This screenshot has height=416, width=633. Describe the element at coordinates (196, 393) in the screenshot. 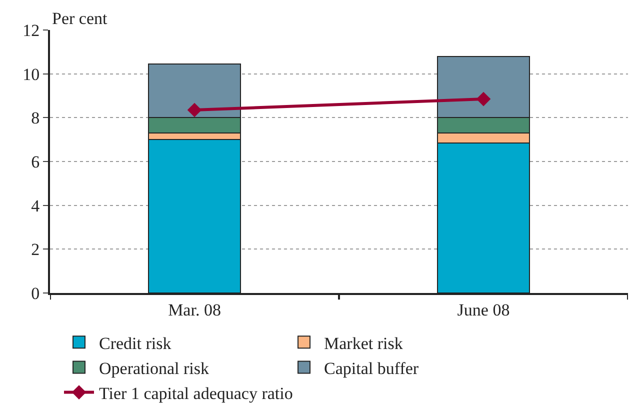

I see `legend-label: Tier 1 capital adequacy ratio` at that location.